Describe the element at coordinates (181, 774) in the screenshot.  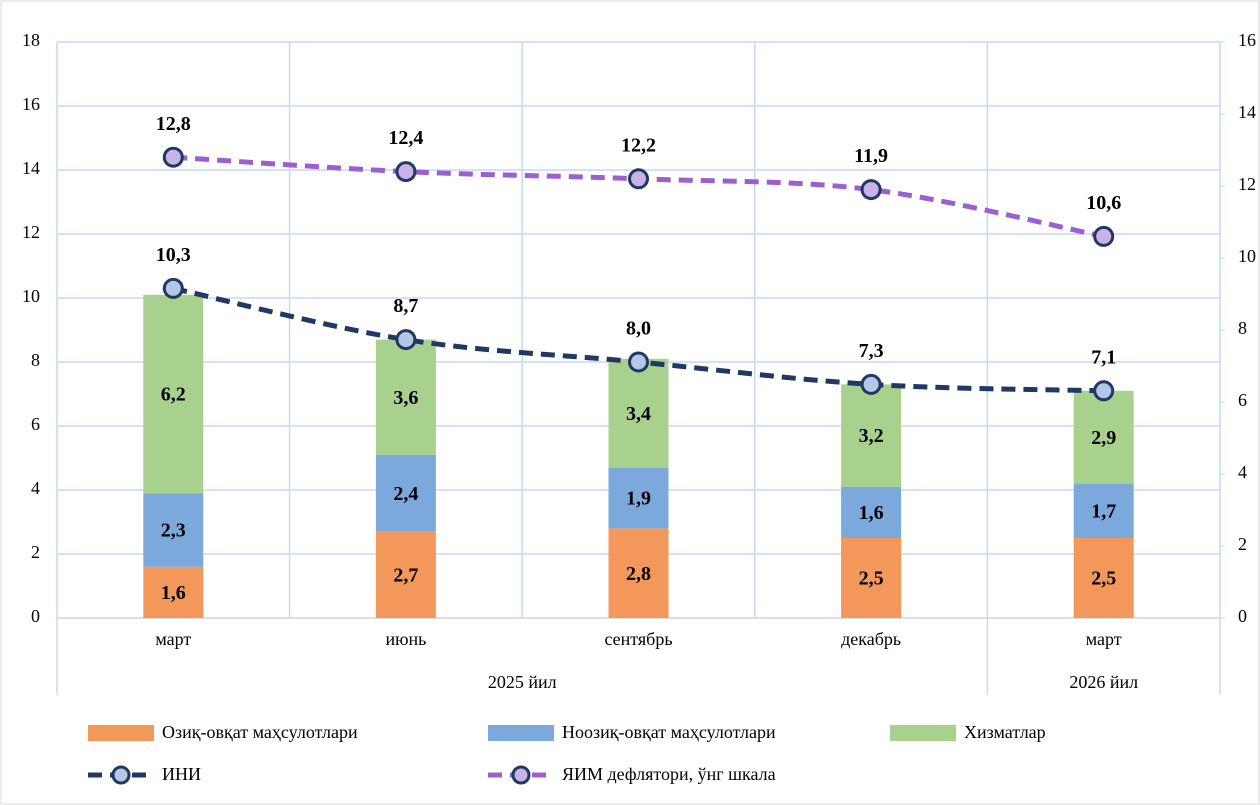
I see `legend-label: ИНИ` at that location.